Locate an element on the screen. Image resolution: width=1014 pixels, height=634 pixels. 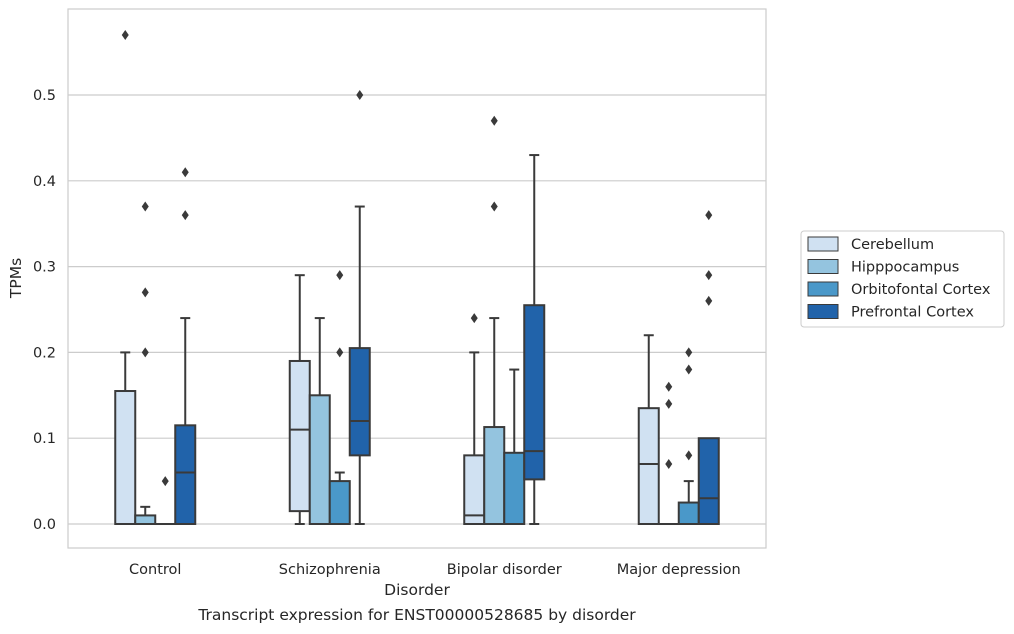
y-tick-labels: 0.0 0.1 0.2 0.3 0.4 0.5 is located at coordinates (44, 310).